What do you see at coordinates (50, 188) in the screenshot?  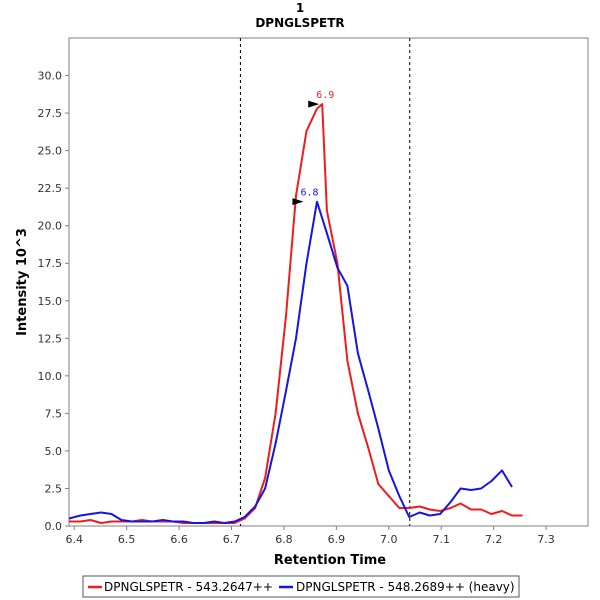 I see `y-tick-label-9: 22.5` at bounding box center [50, 188].